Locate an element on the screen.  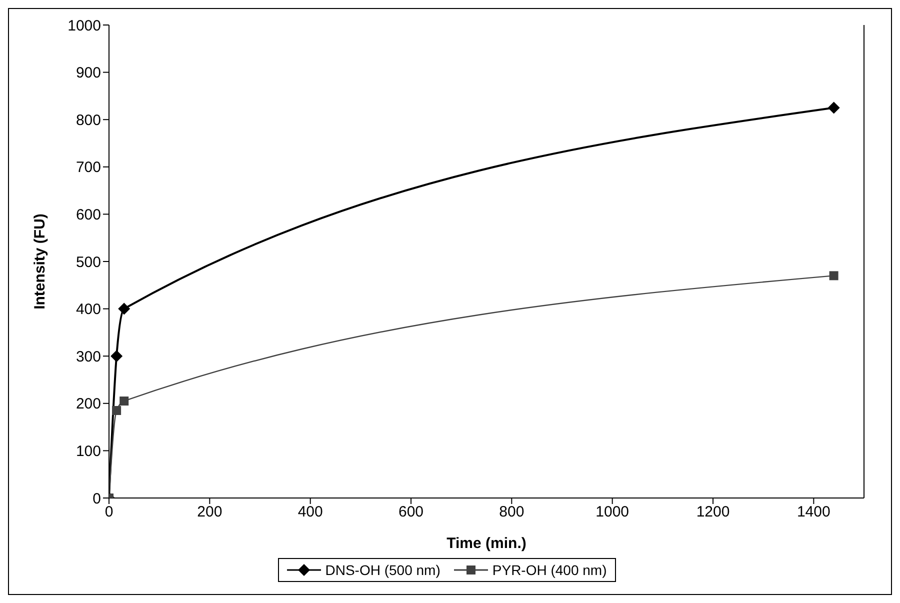
y-tick-label: 400 is located at coordinates (88, 309).